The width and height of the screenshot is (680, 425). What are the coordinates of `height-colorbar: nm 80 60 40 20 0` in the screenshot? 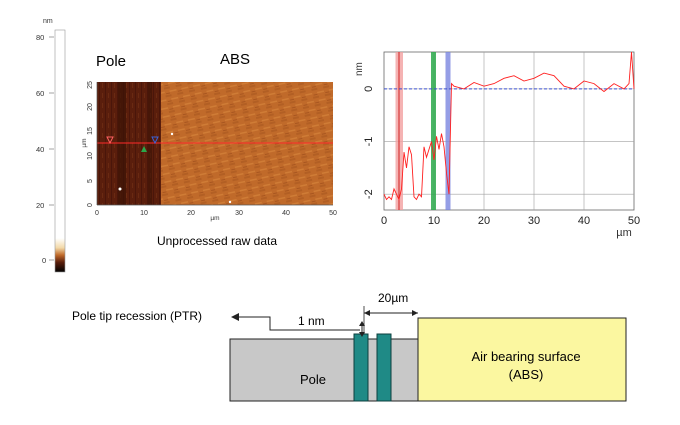 It's located at (40, 140).